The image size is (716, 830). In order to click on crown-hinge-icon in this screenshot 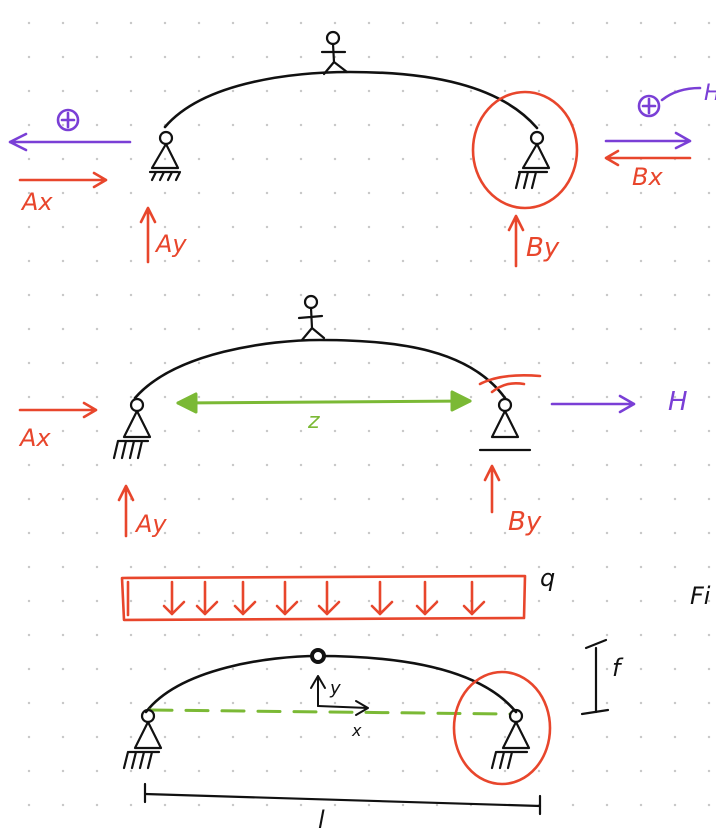, I will do `click(318, 656)`.